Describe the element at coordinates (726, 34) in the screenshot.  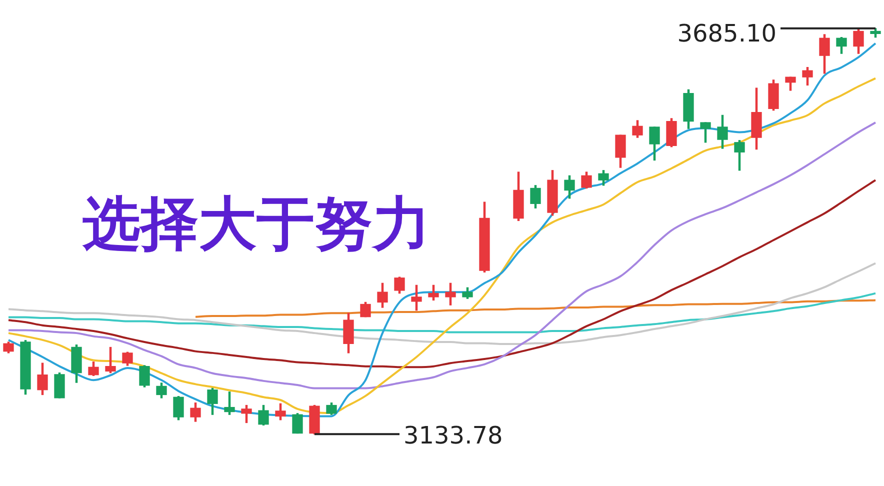
I see `annotation: 3685.10` at that location.